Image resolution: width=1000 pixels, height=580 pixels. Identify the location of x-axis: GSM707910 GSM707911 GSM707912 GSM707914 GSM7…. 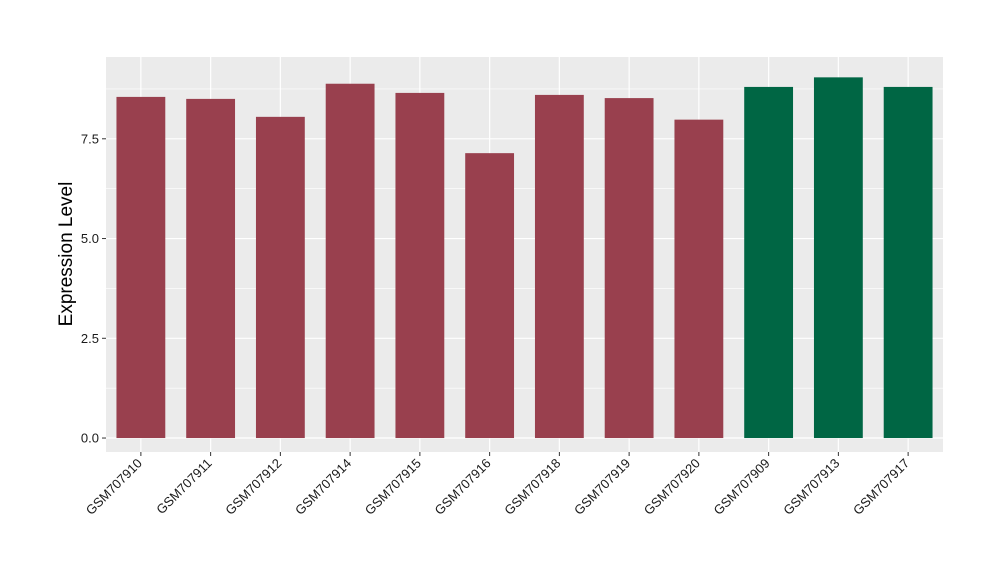
(497, 485).